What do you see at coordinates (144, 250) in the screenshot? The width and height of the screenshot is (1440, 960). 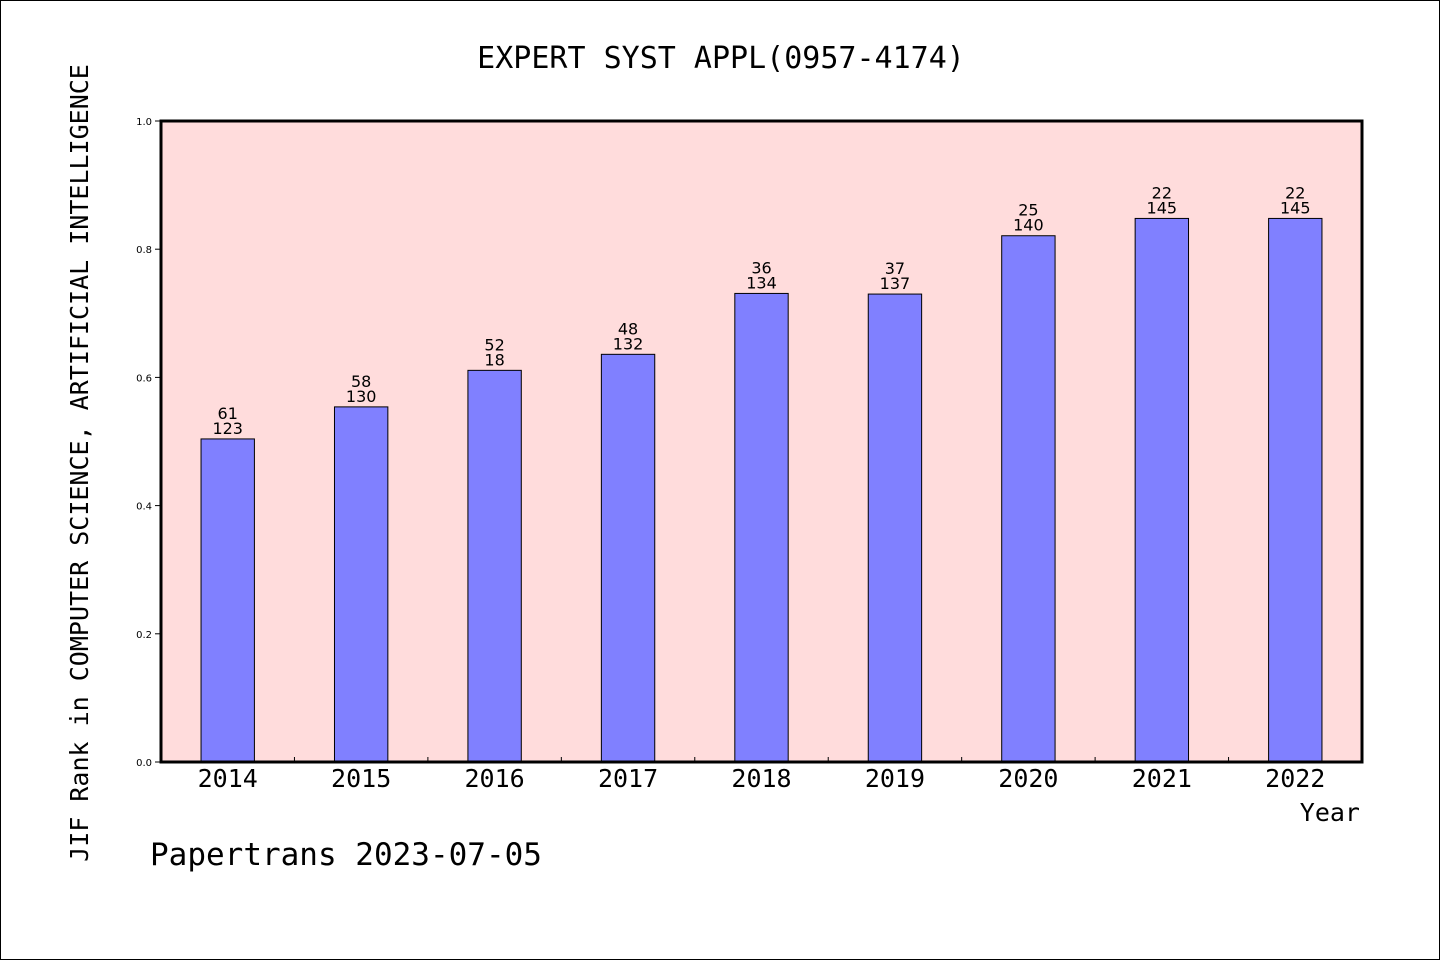 I see `y-tick-label-0.8: 0.8` at bounding box center [144, 250].